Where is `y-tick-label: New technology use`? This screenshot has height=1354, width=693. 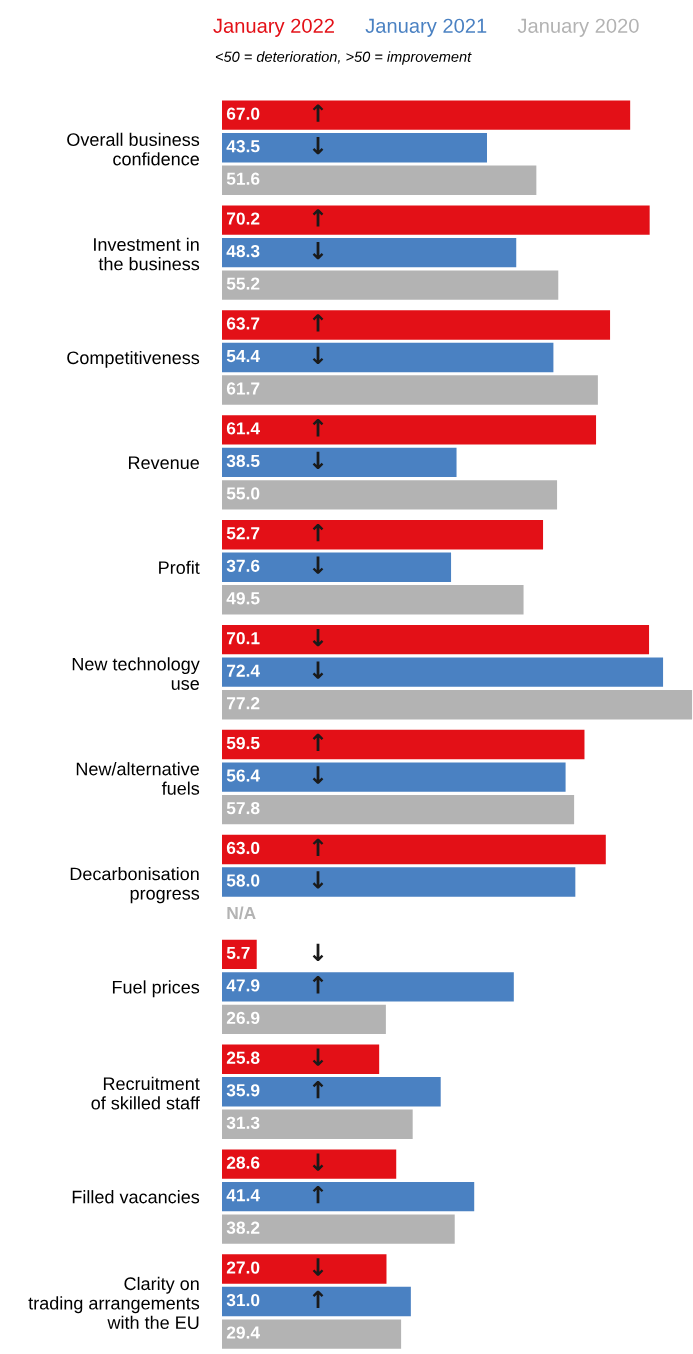
y-tick-label: New technology use is located at coordinates (136, 673).